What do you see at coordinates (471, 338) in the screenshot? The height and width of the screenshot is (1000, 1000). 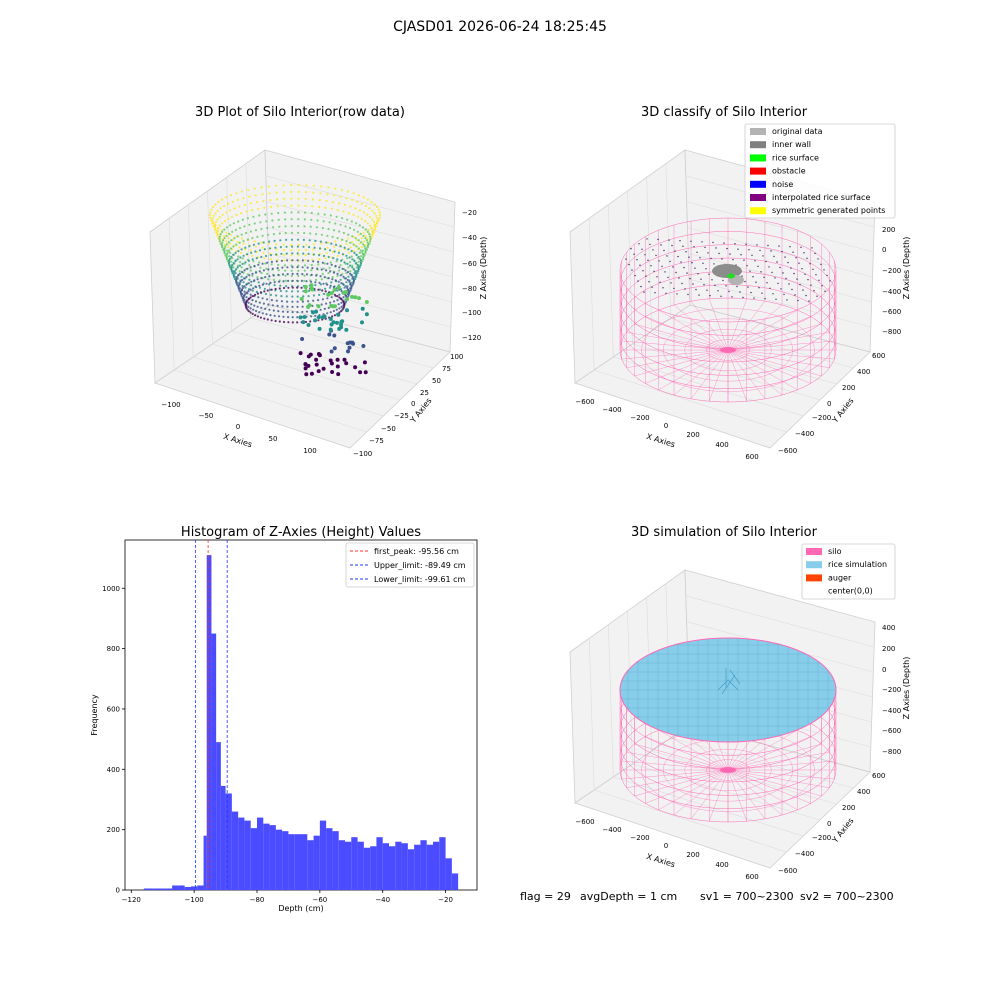 I see `raw-z-tick: −120` at bounding box center [471, 338].